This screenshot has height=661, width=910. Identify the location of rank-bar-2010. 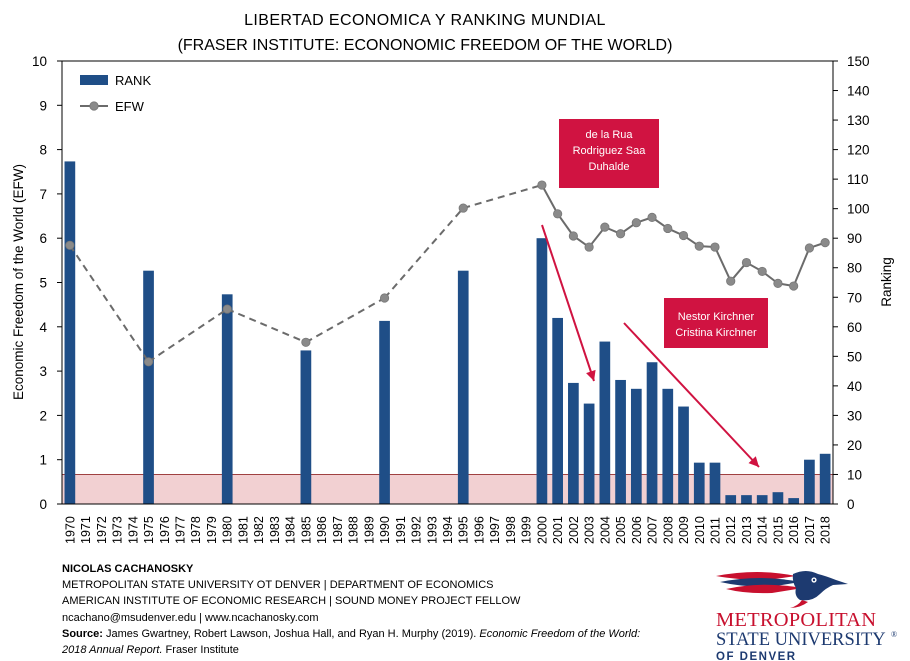
(699, 483).